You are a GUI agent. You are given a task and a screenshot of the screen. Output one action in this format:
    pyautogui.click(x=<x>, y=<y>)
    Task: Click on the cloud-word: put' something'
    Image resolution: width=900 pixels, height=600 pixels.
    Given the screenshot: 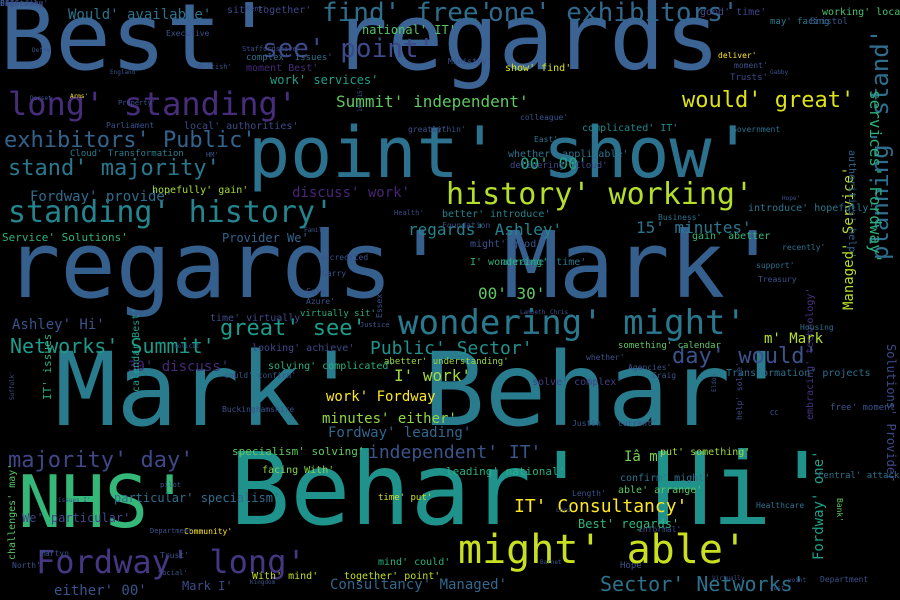 What is the action you would take?
    pyautogui.click(x=705, y=452)
    